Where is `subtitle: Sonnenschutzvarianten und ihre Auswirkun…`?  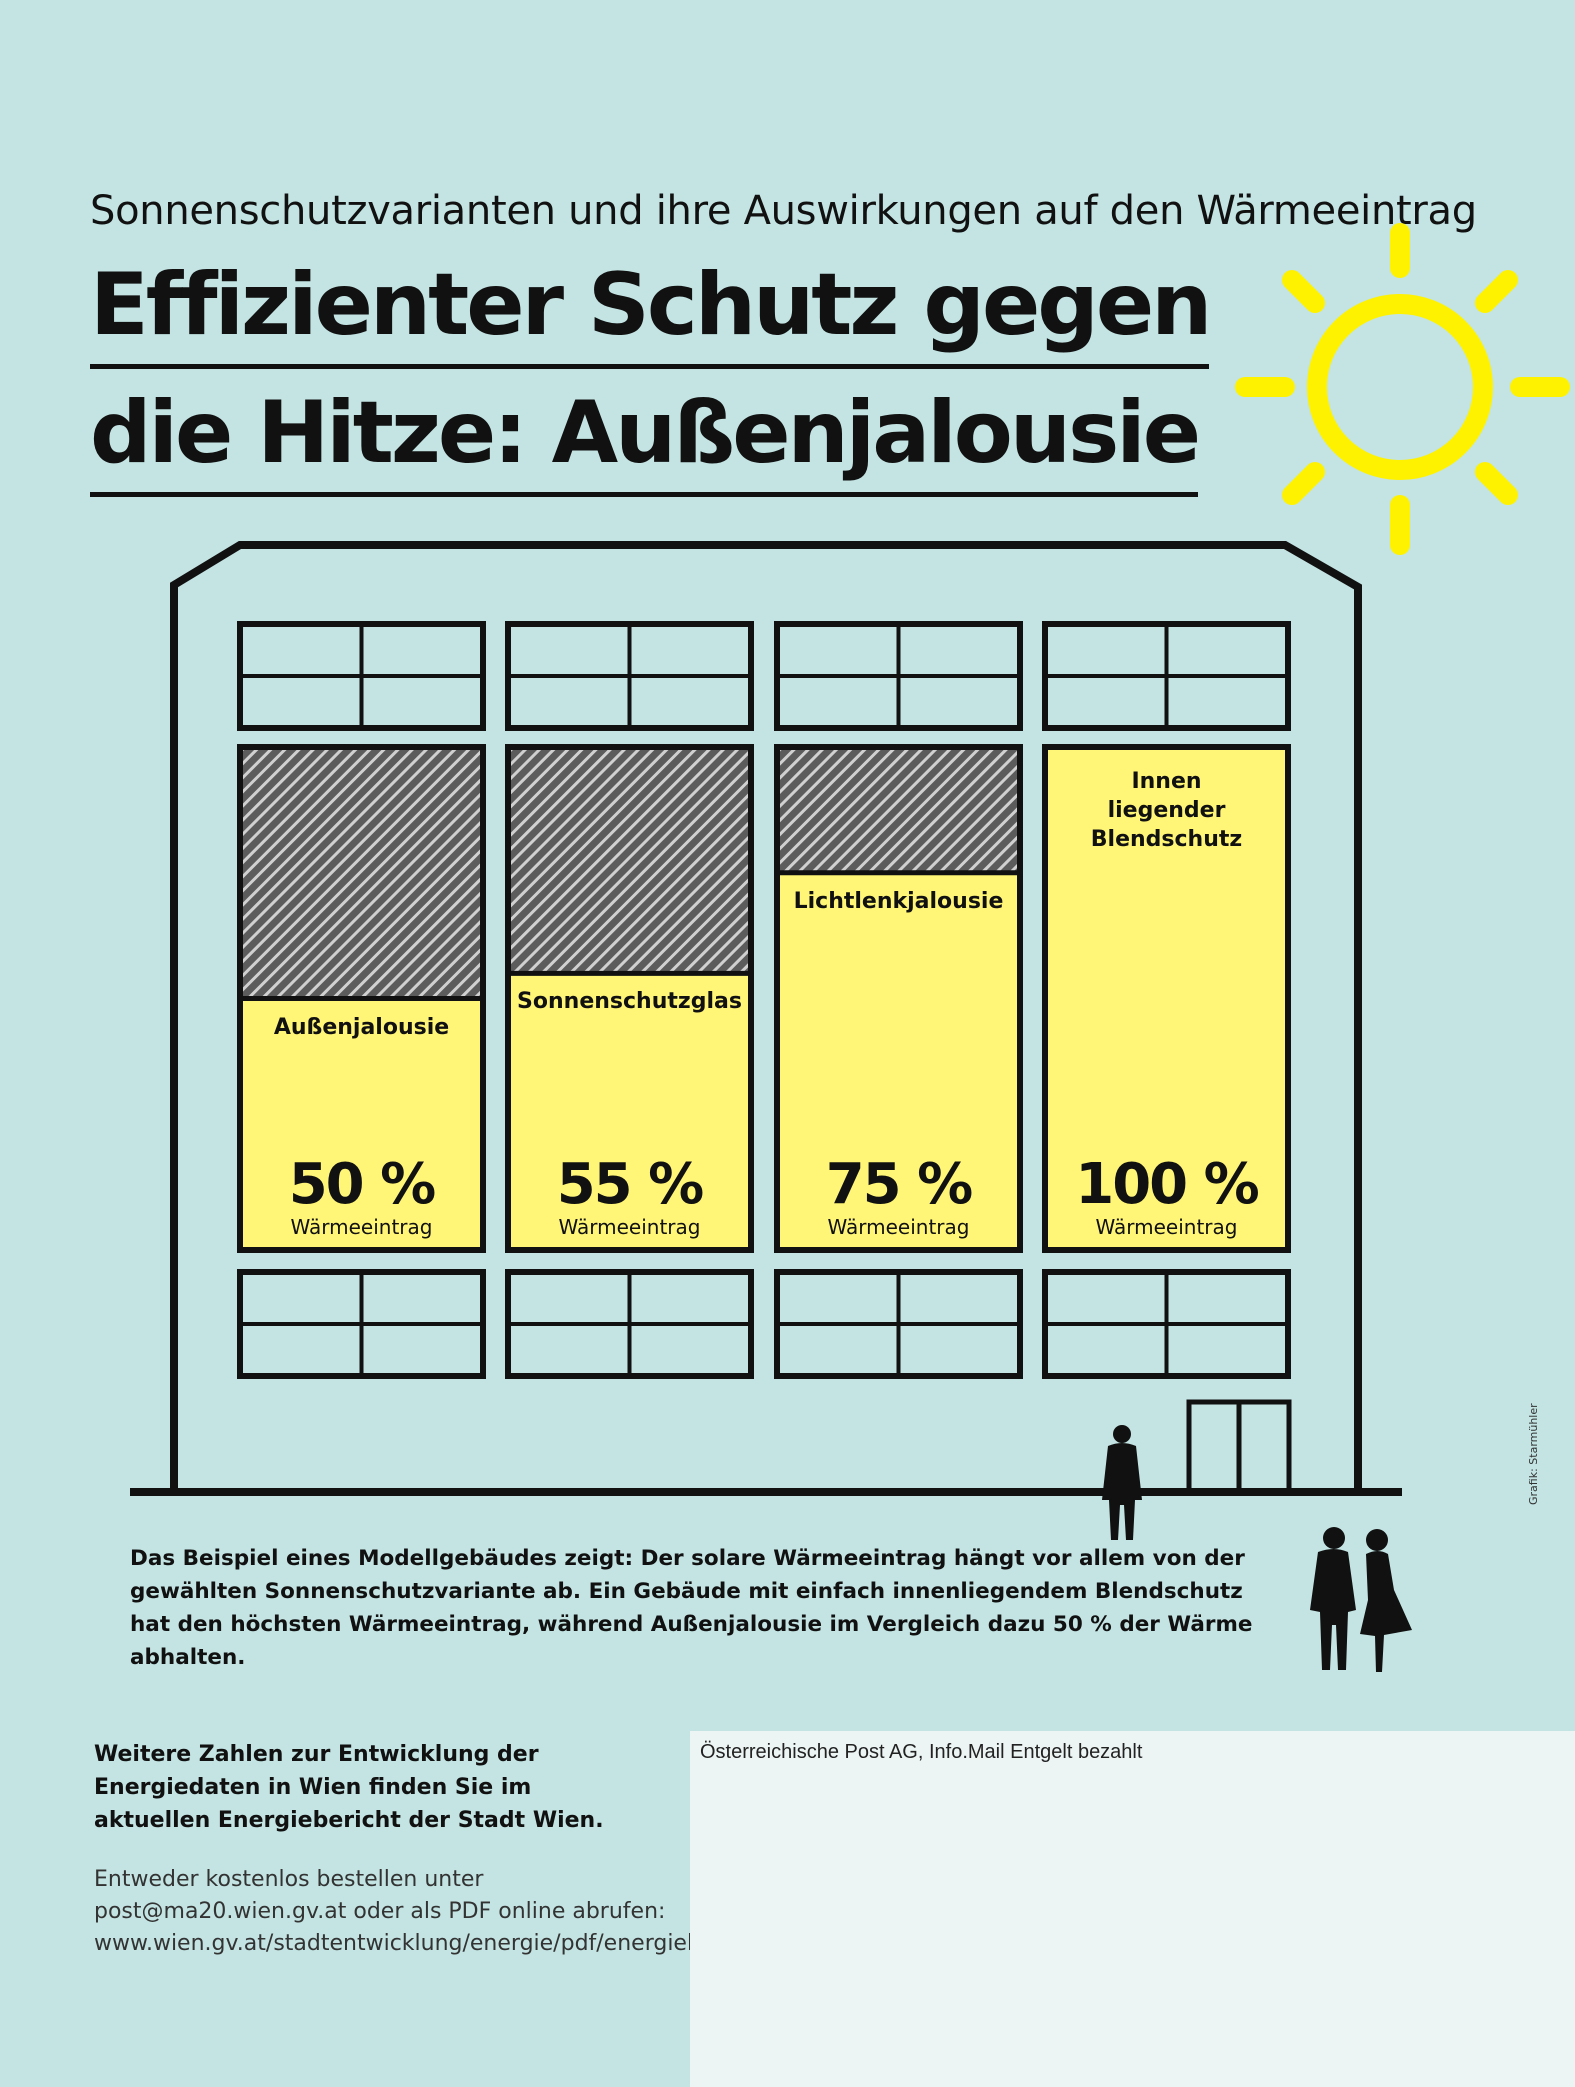 subtitle: Sonnenschutzvarianten und ihre Auswirkun… is located at coordinates (783, 211).